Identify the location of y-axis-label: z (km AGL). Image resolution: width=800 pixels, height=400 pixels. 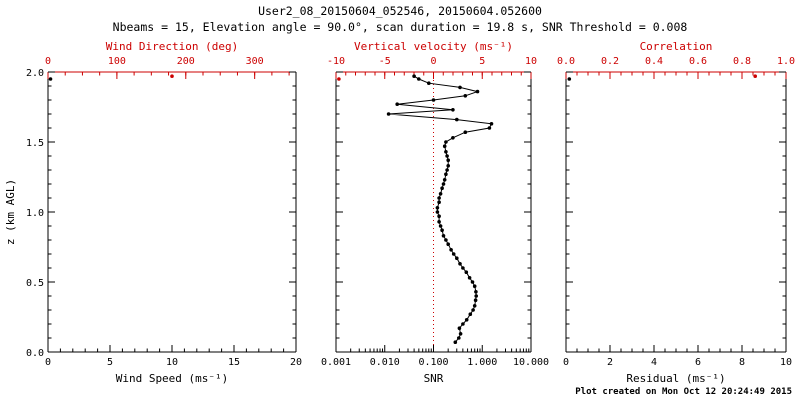
(10, 212).